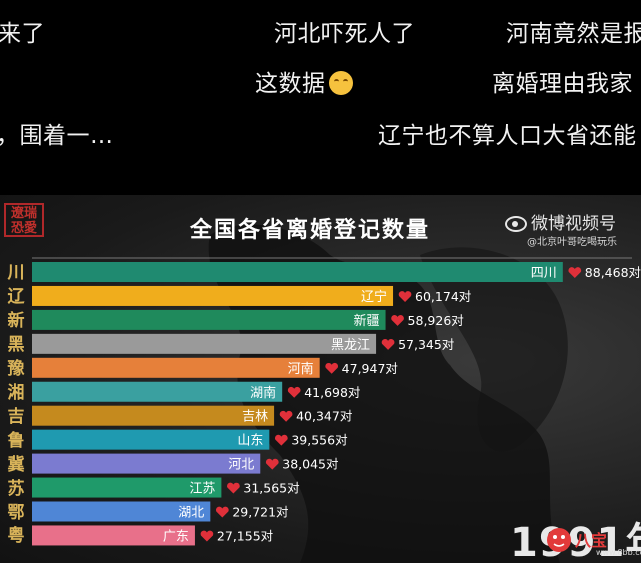 The width and height of the screenshot is (641, 563). What do you see at coordinates (176, 536) in the screenshot?
I see `bar-category-label: 广东` at bounding box center [176, 536].